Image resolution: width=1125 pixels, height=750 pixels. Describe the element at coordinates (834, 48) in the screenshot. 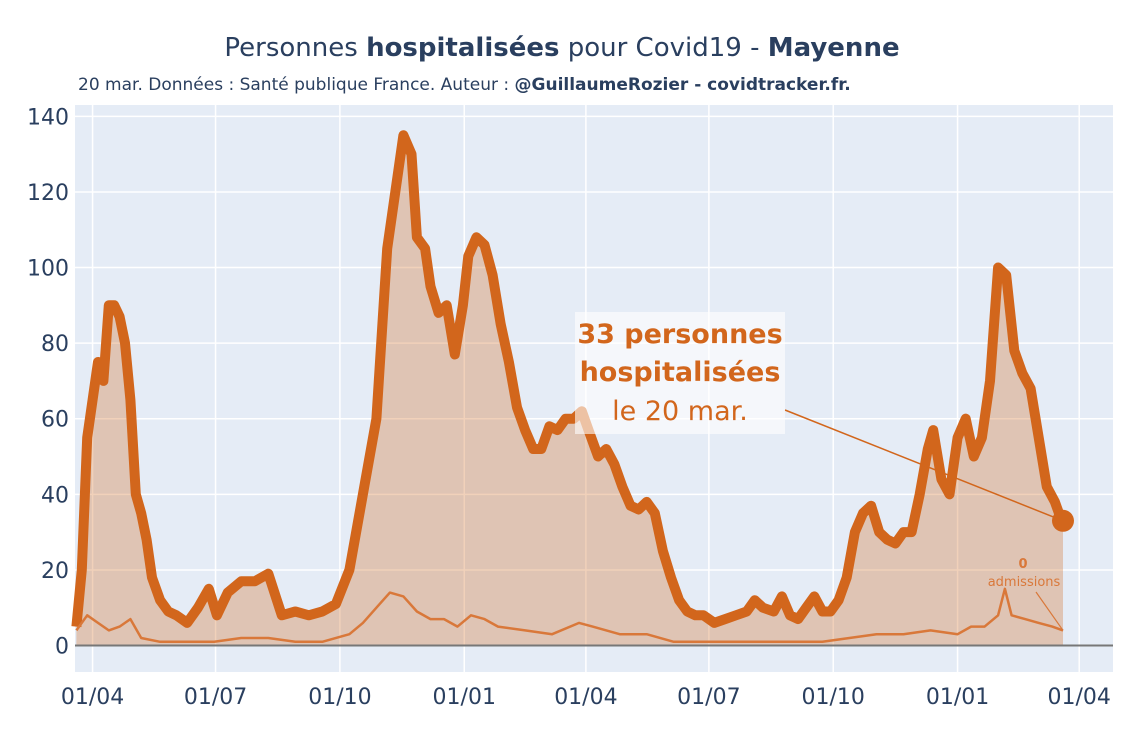

I see `title-part: Mayenne` at that location.